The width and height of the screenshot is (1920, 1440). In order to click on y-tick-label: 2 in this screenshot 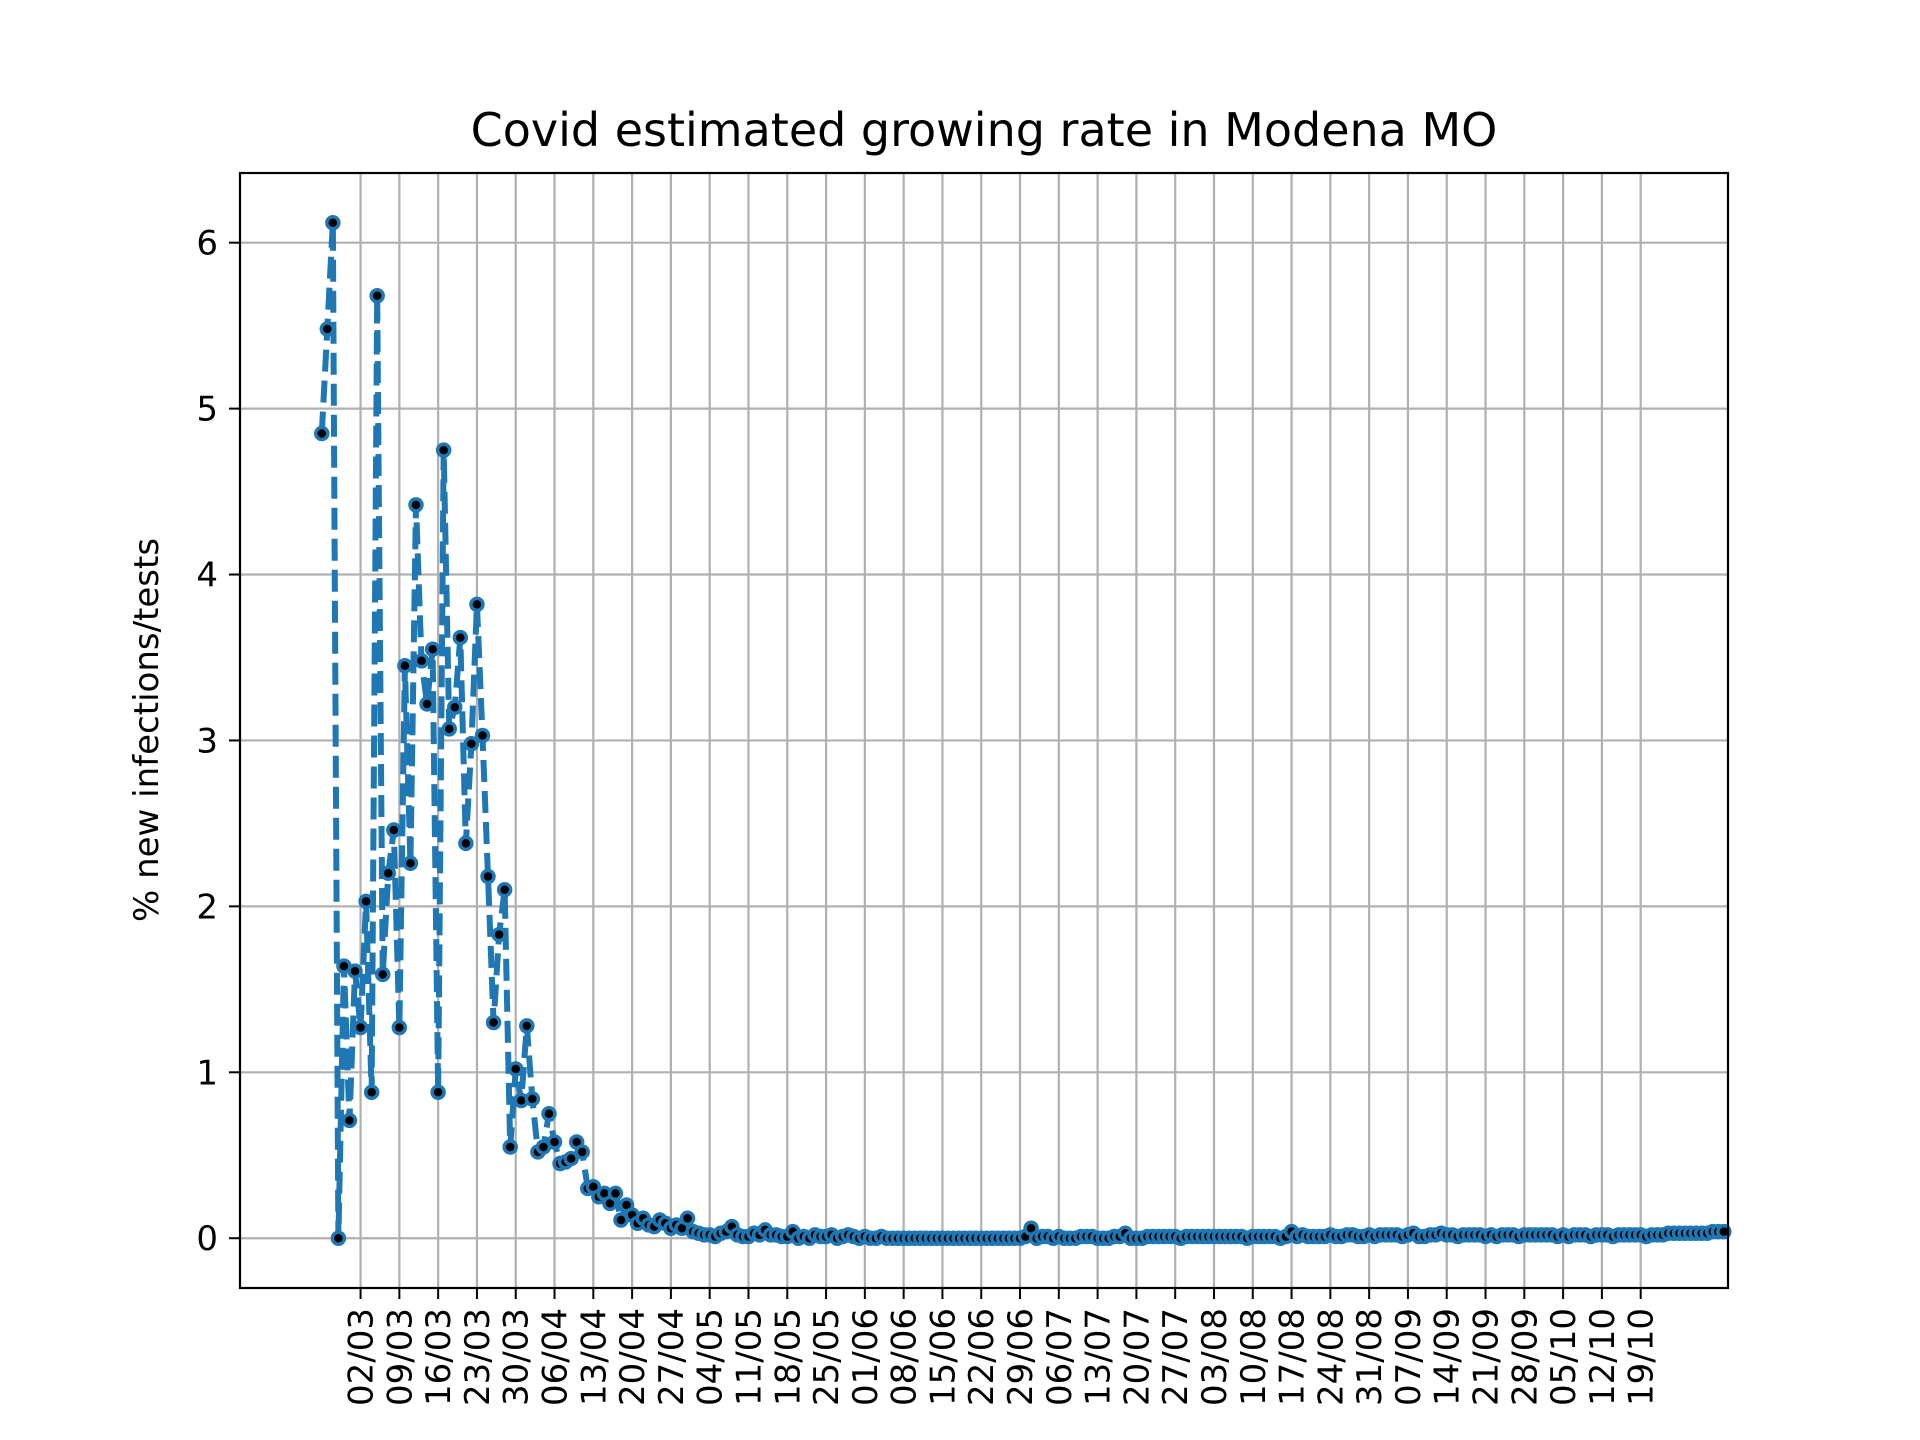, I will do `click(207, 907)`.